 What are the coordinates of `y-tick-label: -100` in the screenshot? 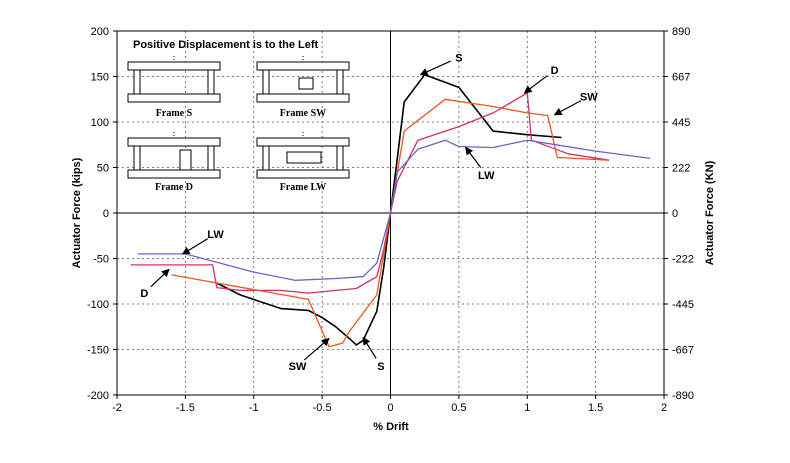 It's located at (98, 305).